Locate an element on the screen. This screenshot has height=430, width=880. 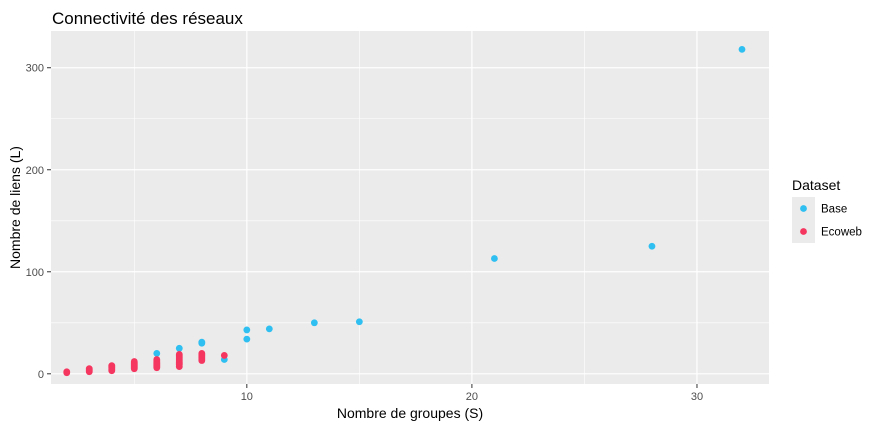
legend-title: Dataset is located at coordinates (816, 185).